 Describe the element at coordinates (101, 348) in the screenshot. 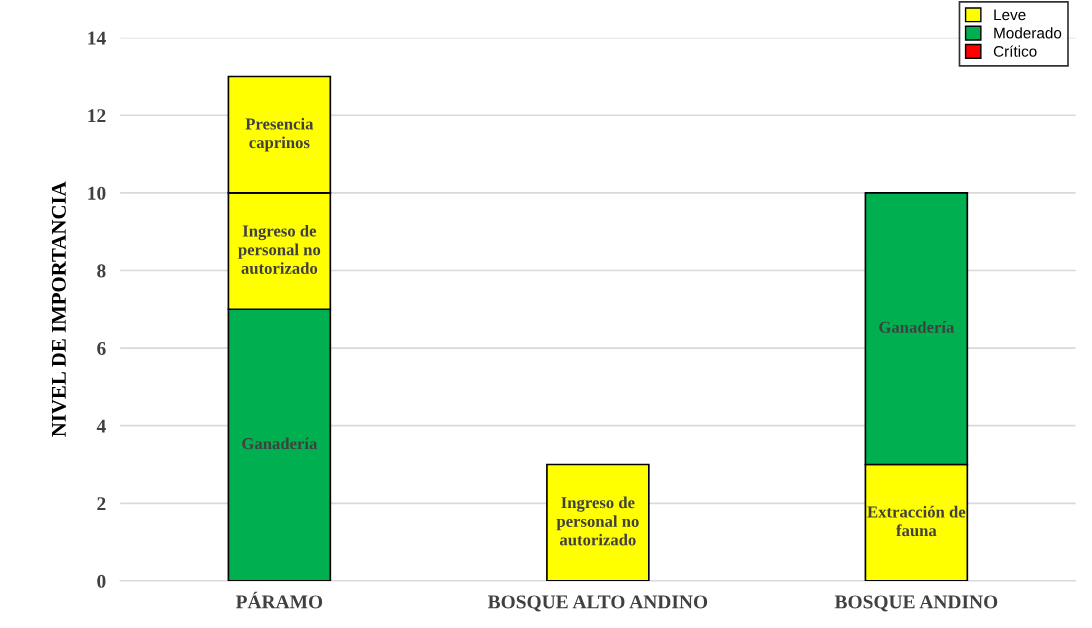

I see `y-tick-label: 6` at that location.